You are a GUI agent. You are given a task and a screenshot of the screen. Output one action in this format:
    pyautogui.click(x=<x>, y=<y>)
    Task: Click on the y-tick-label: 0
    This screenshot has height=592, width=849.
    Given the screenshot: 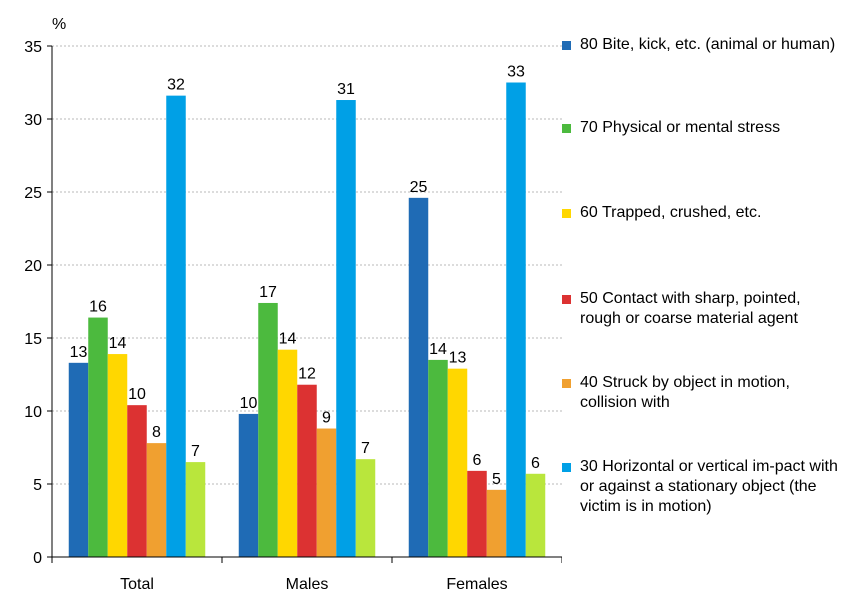 What is the action you would take?
    pyautogui.click(x=37, y=558)
    